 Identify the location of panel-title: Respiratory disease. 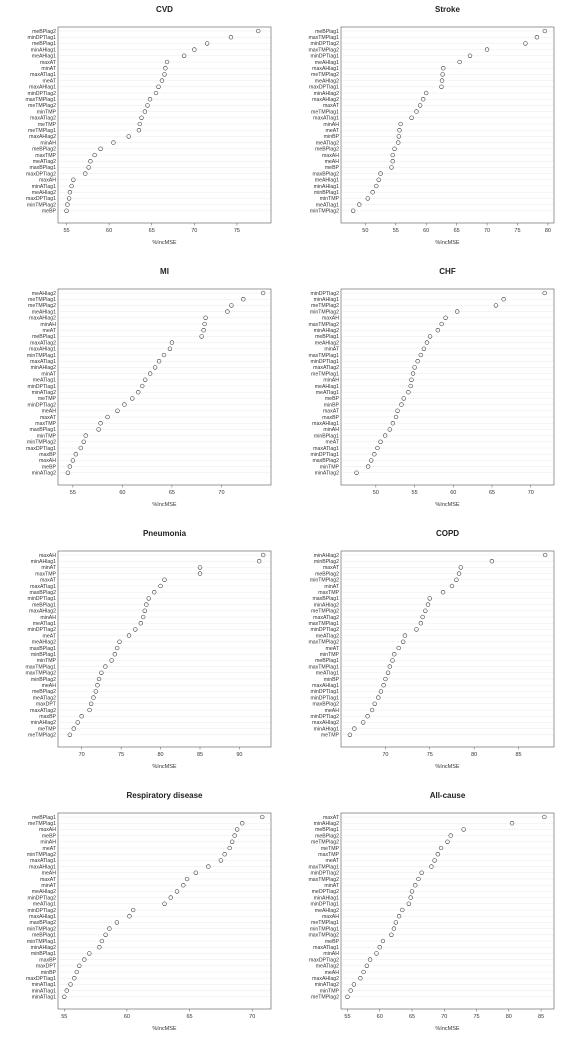
(164, 795).